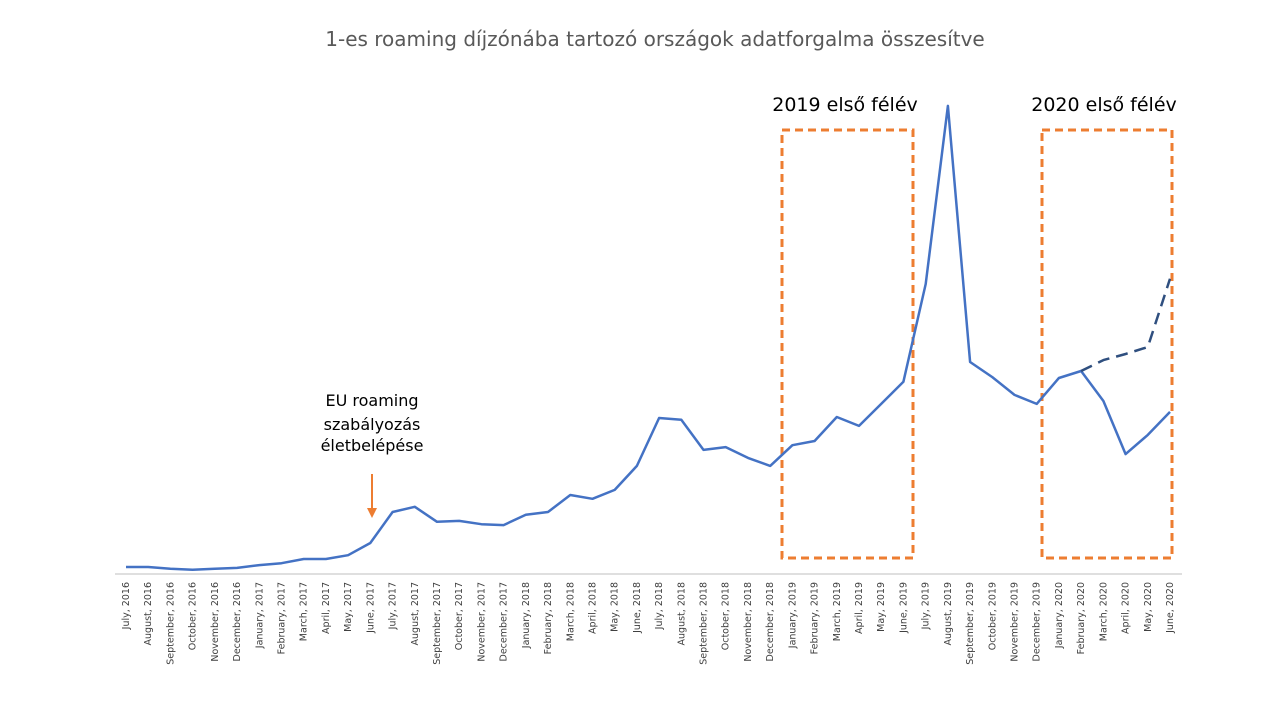 The image size is (1280, 720). What do you see at coordinates (1037, 621) in the screenshot?
I see `x-tick-label: December, 2019` at bounding box center [1037, 621].